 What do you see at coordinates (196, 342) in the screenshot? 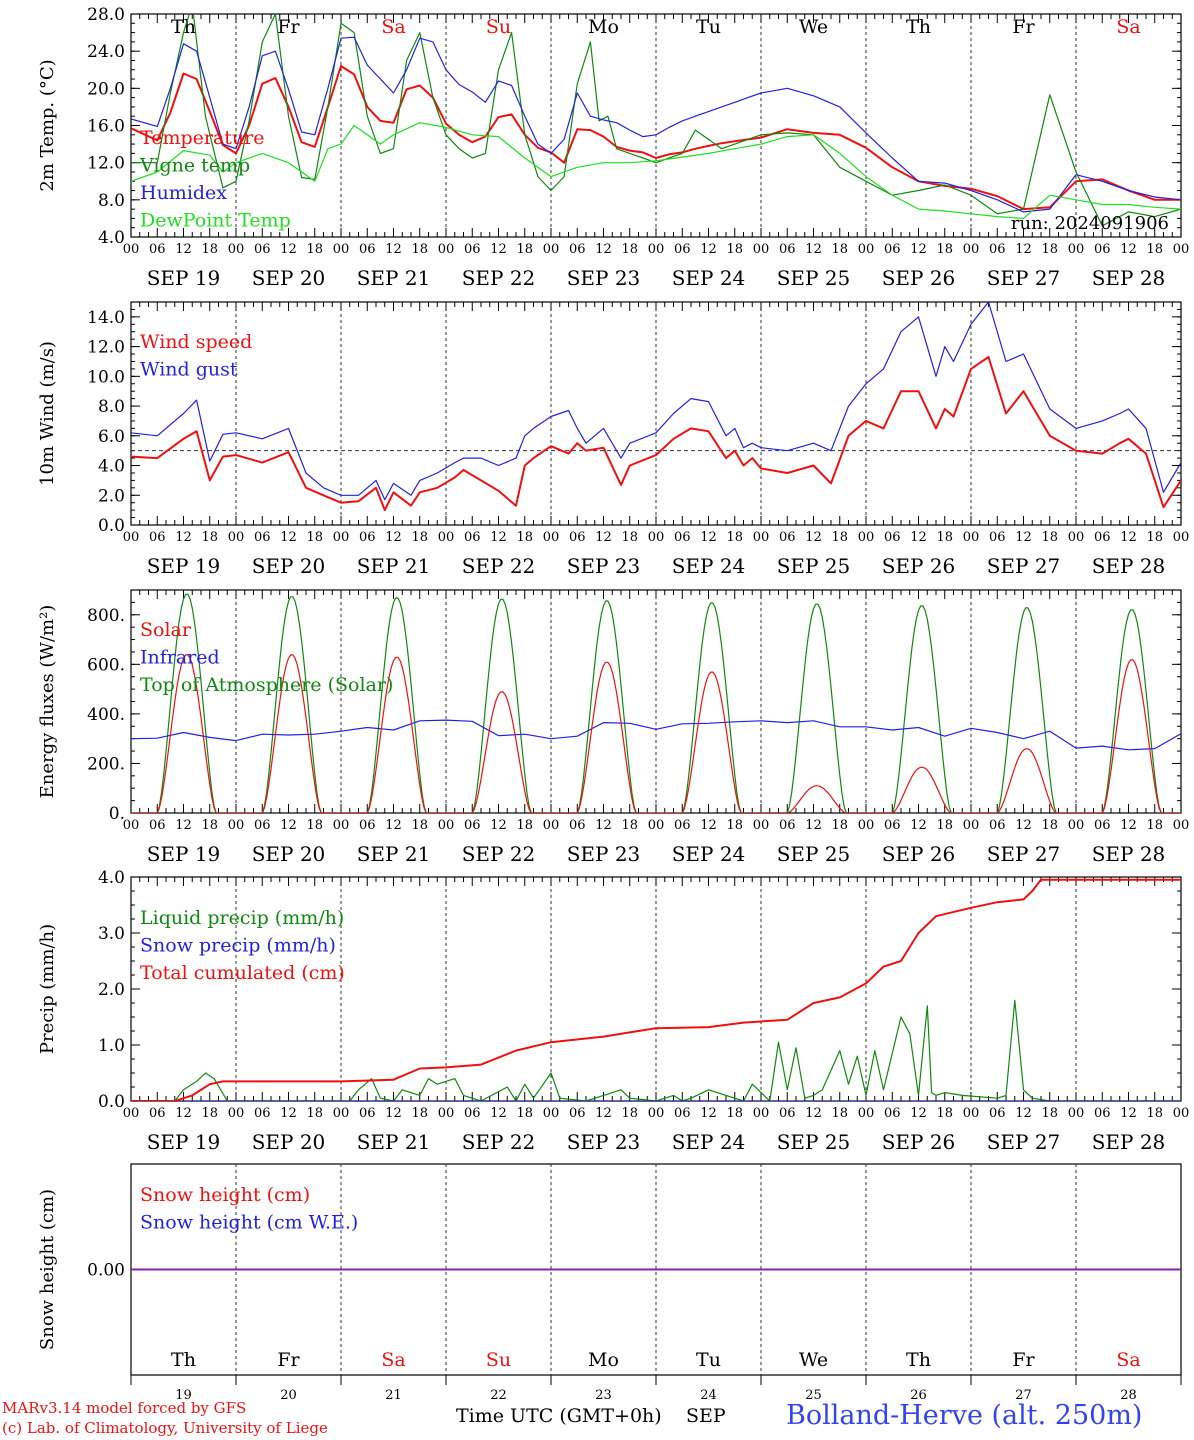
I see `legend-entry: Wind speed` at bounding box center [196, 342].